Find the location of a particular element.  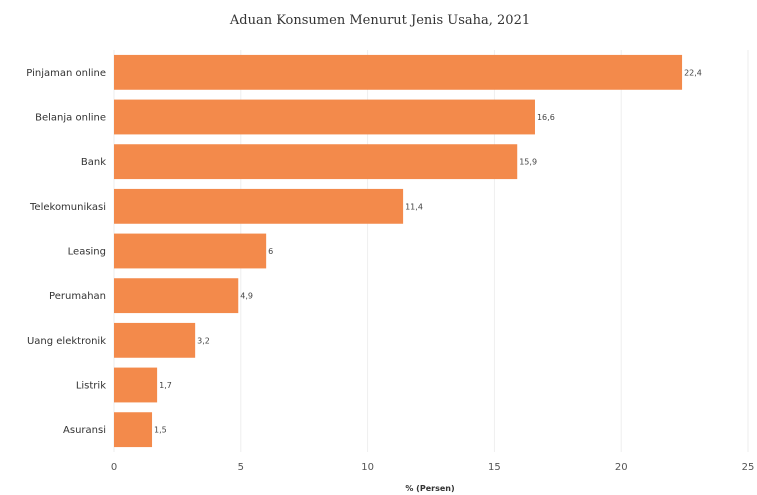

x-tick-label: 0 is located at coordinates (114, 467).